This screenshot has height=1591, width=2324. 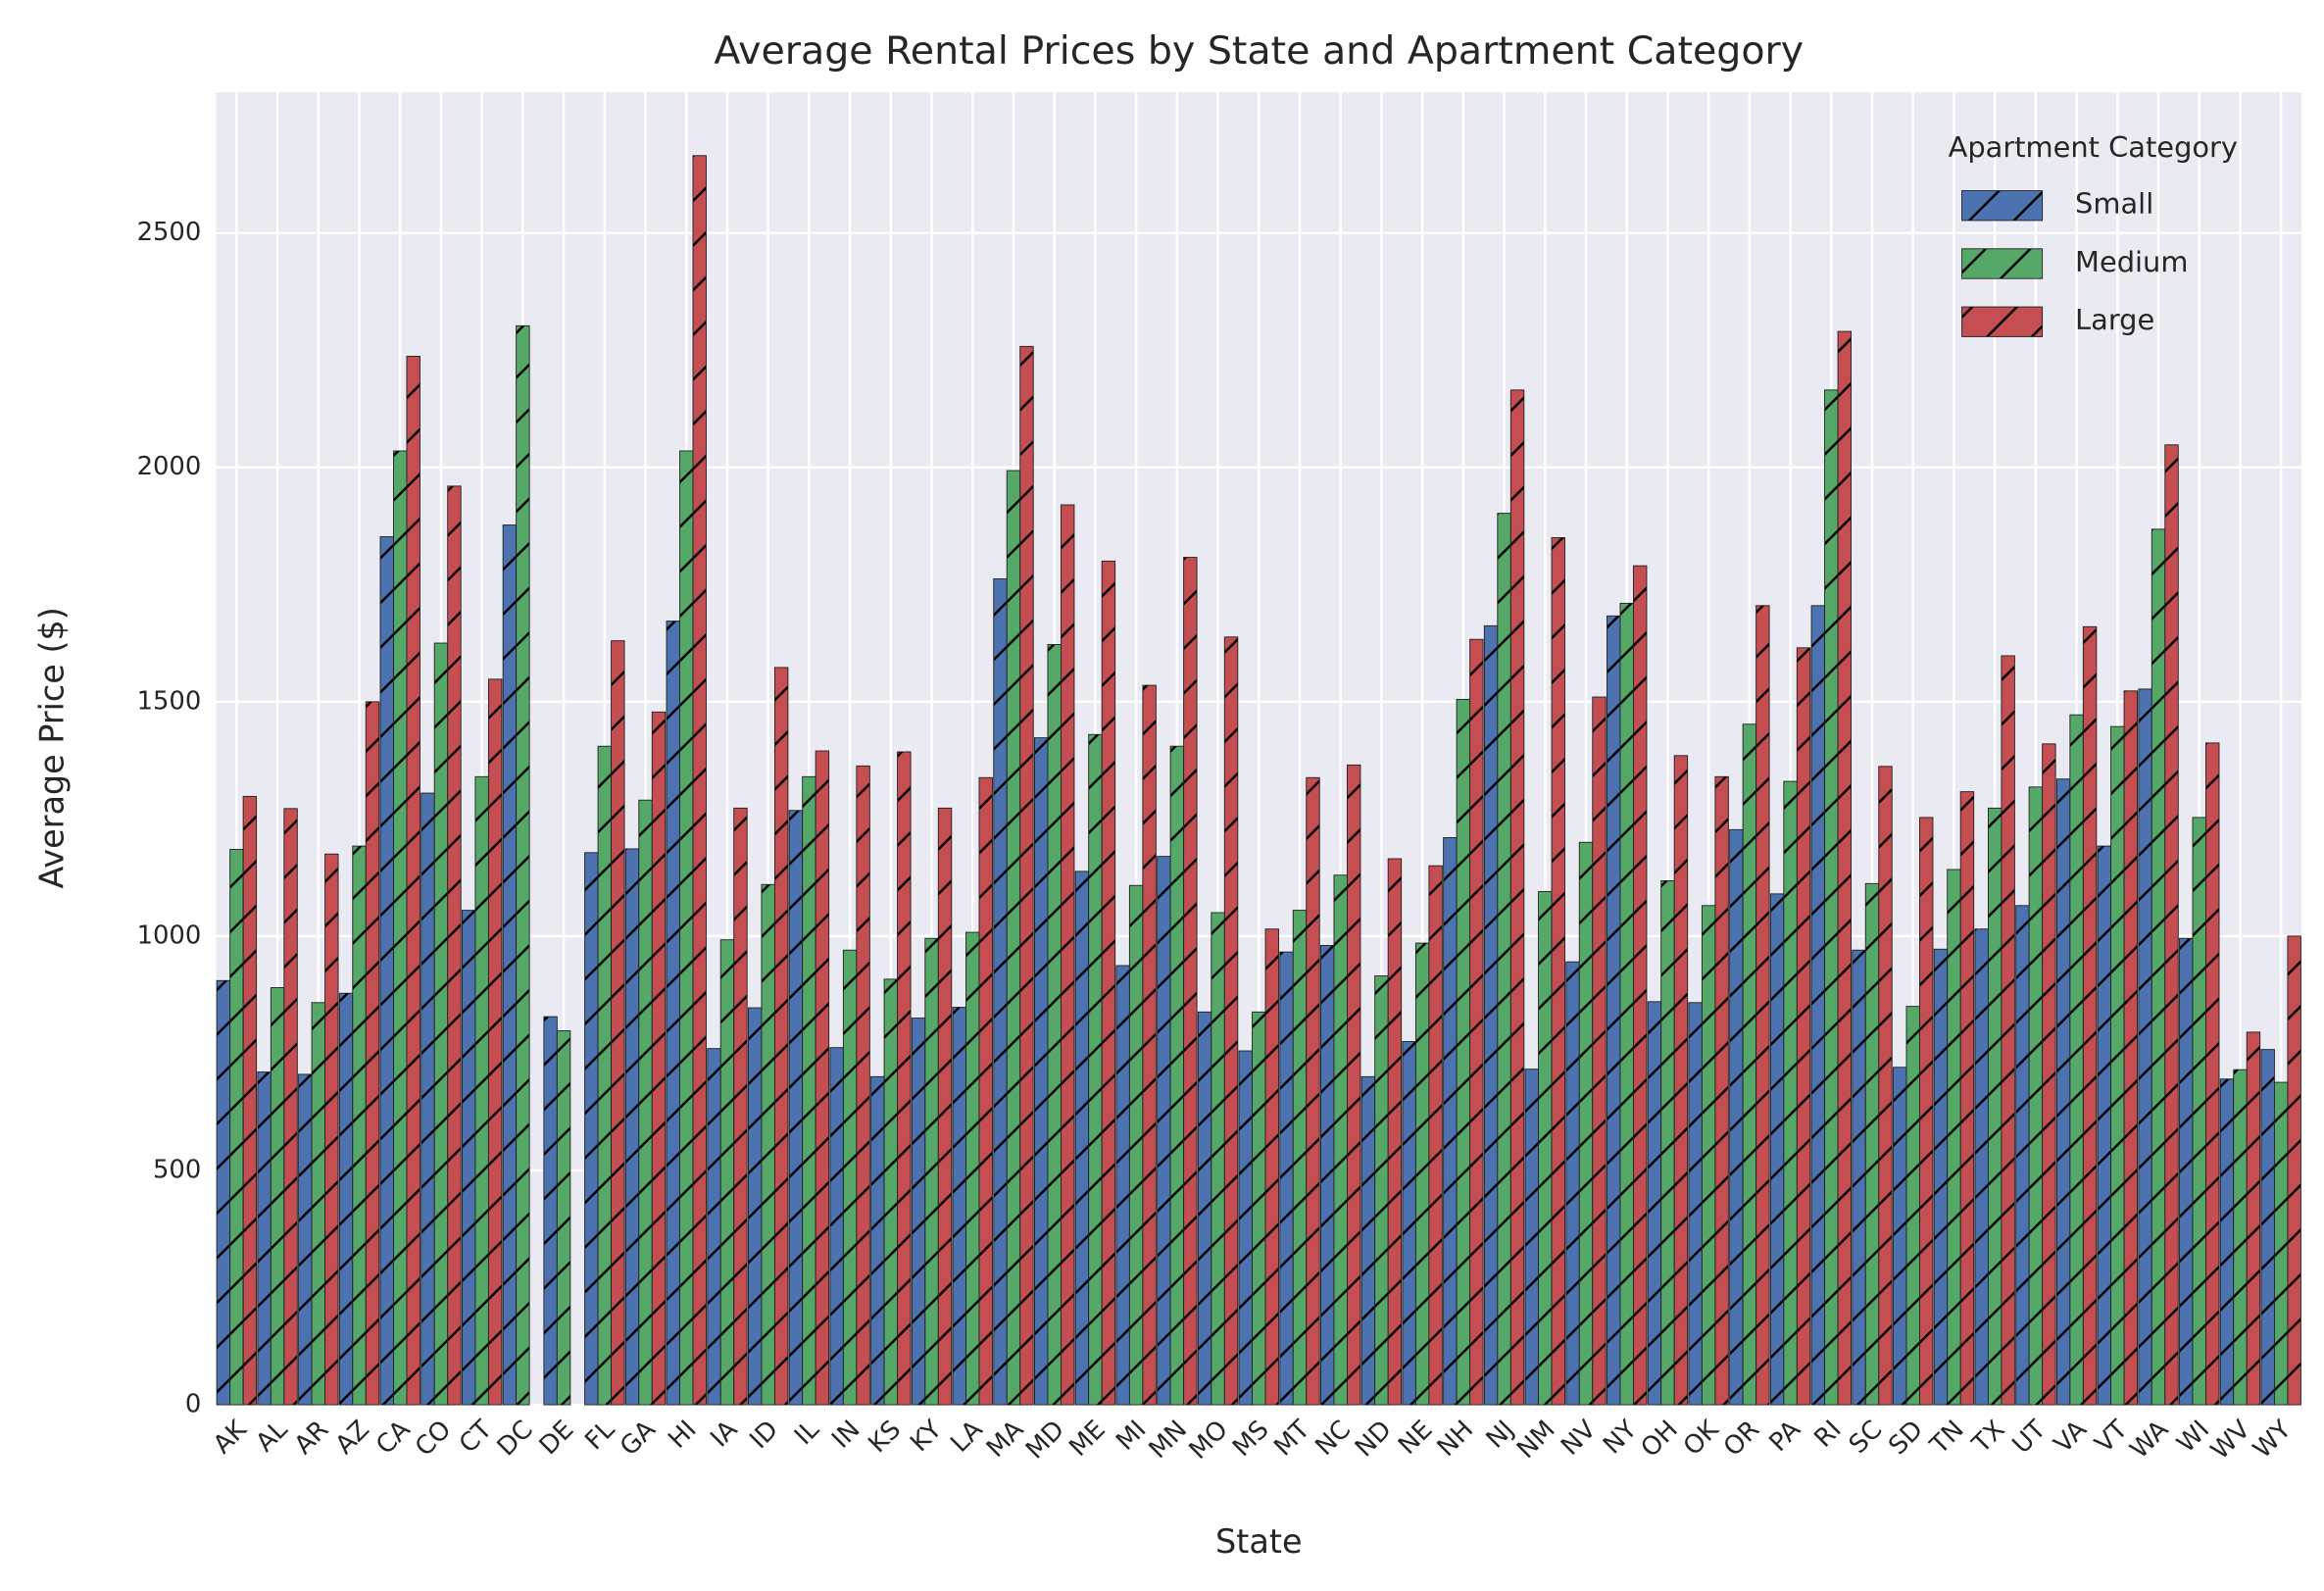 I want to click on x-tick-label: UT, so click(x=2029, y=1437).